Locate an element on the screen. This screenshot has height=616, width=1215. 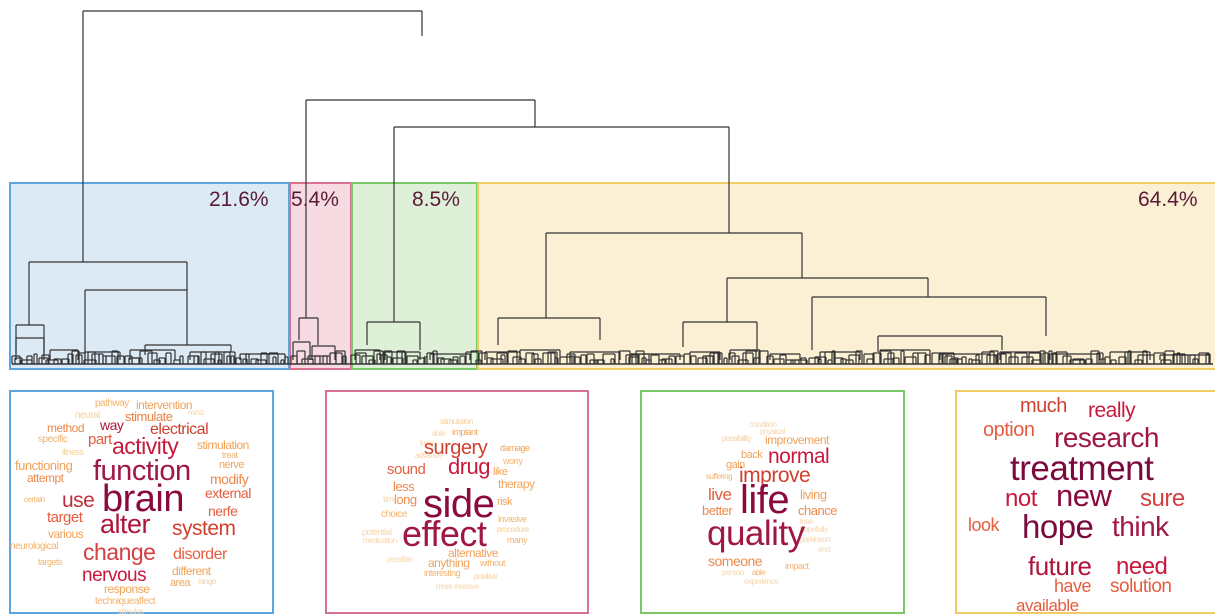
wordcloud-word-pink: possible is located at coordinates (400, 559).